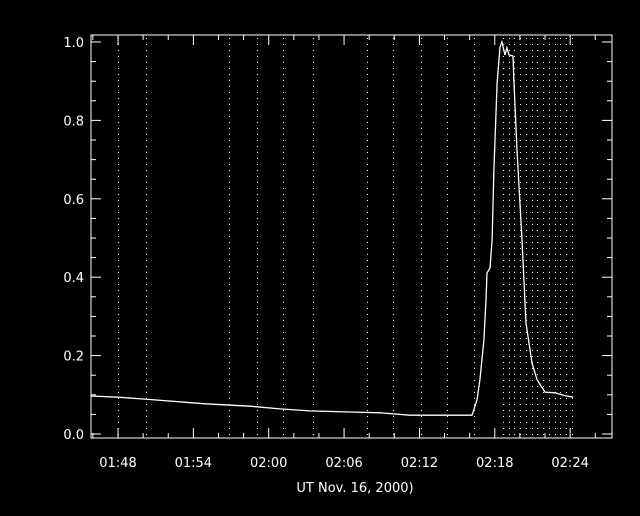 The image size is (640, 516). What do you see at coordinates (193, 463) in the screenshot?
I see `x-tick-label: 01:54` at bounding box center [193, 463].